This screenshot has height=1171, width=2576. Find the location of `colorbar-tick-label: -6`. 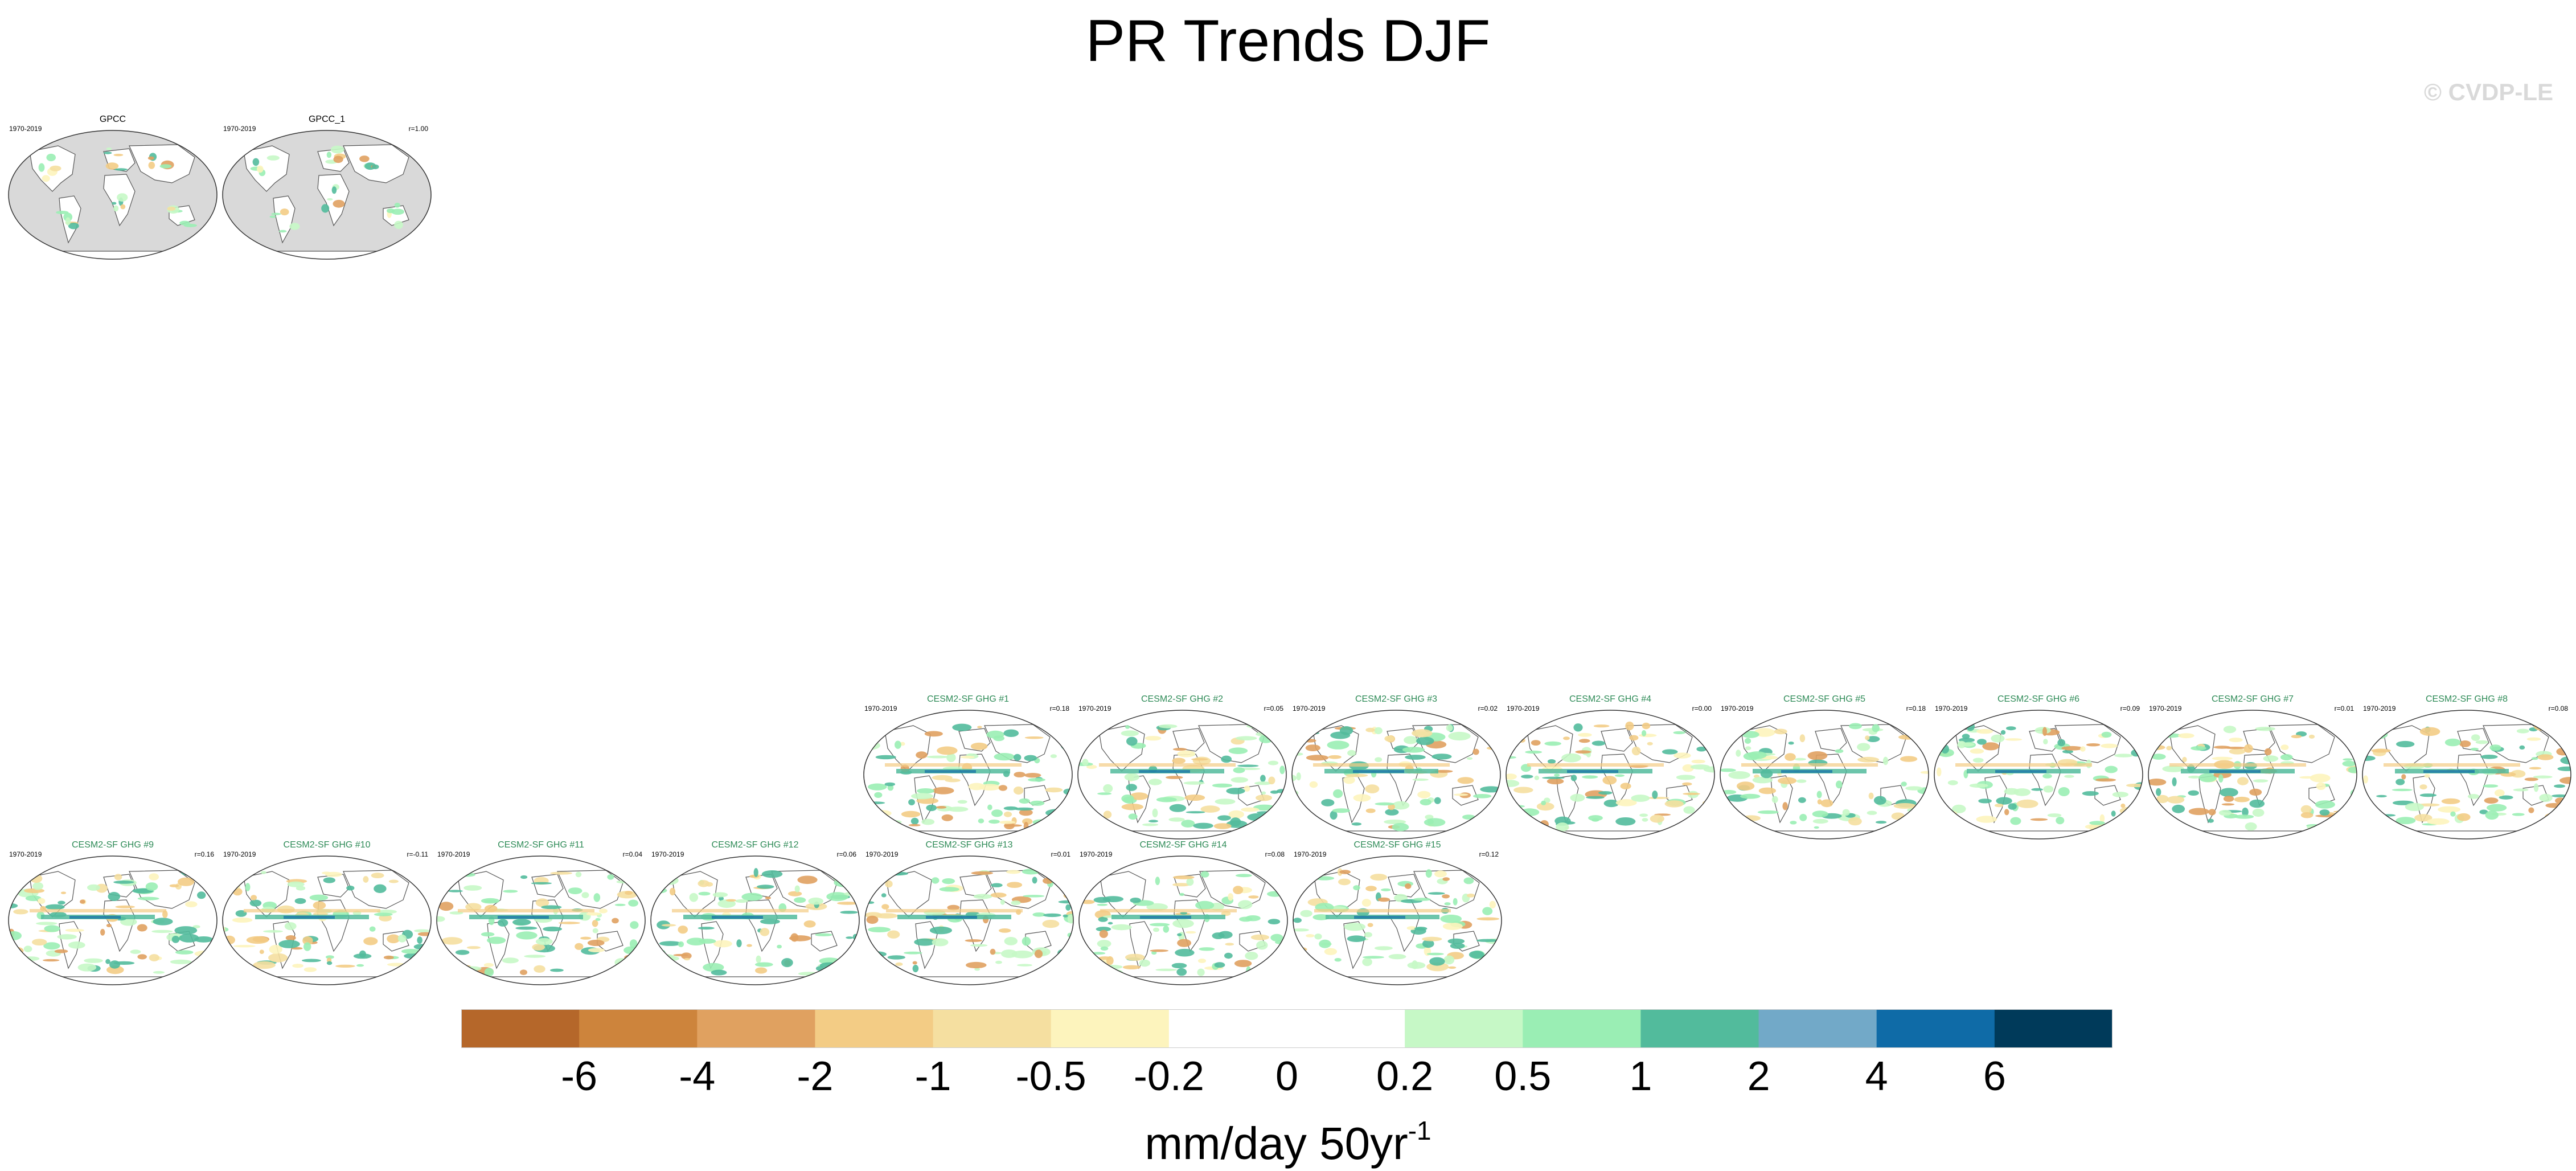

colorbar-tick-label: -6 is located at coordinates (579, 1076).